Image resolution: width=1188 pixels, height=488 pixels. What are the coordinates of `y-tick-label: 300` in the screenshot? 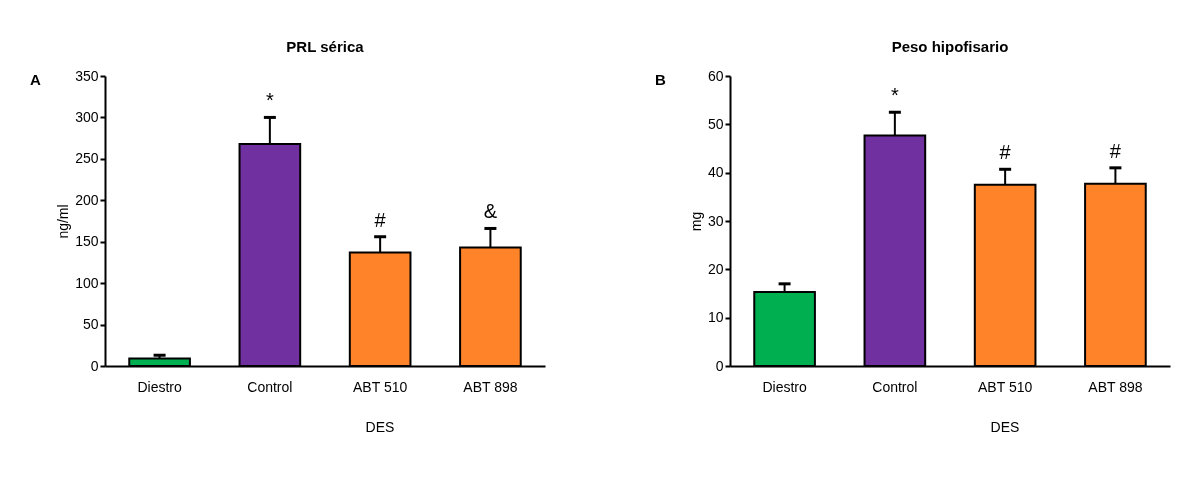 It's located at (87, 116).